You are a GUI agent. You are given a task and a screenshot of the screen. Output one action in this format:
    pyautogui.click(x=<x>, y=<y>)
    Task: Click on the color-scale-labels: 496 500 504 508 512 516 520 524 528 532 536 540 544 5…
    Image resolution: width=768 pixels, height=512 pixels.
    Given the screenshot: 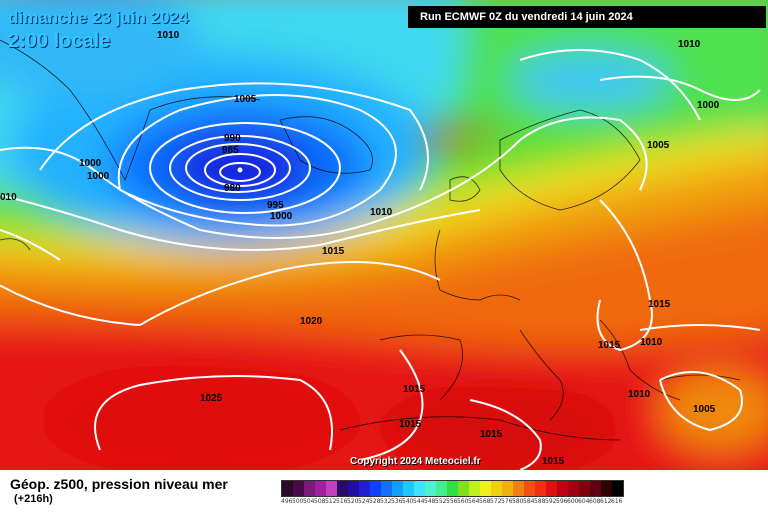 What is the action you would take?
    pyautogui.click(x=451, y=501)
    